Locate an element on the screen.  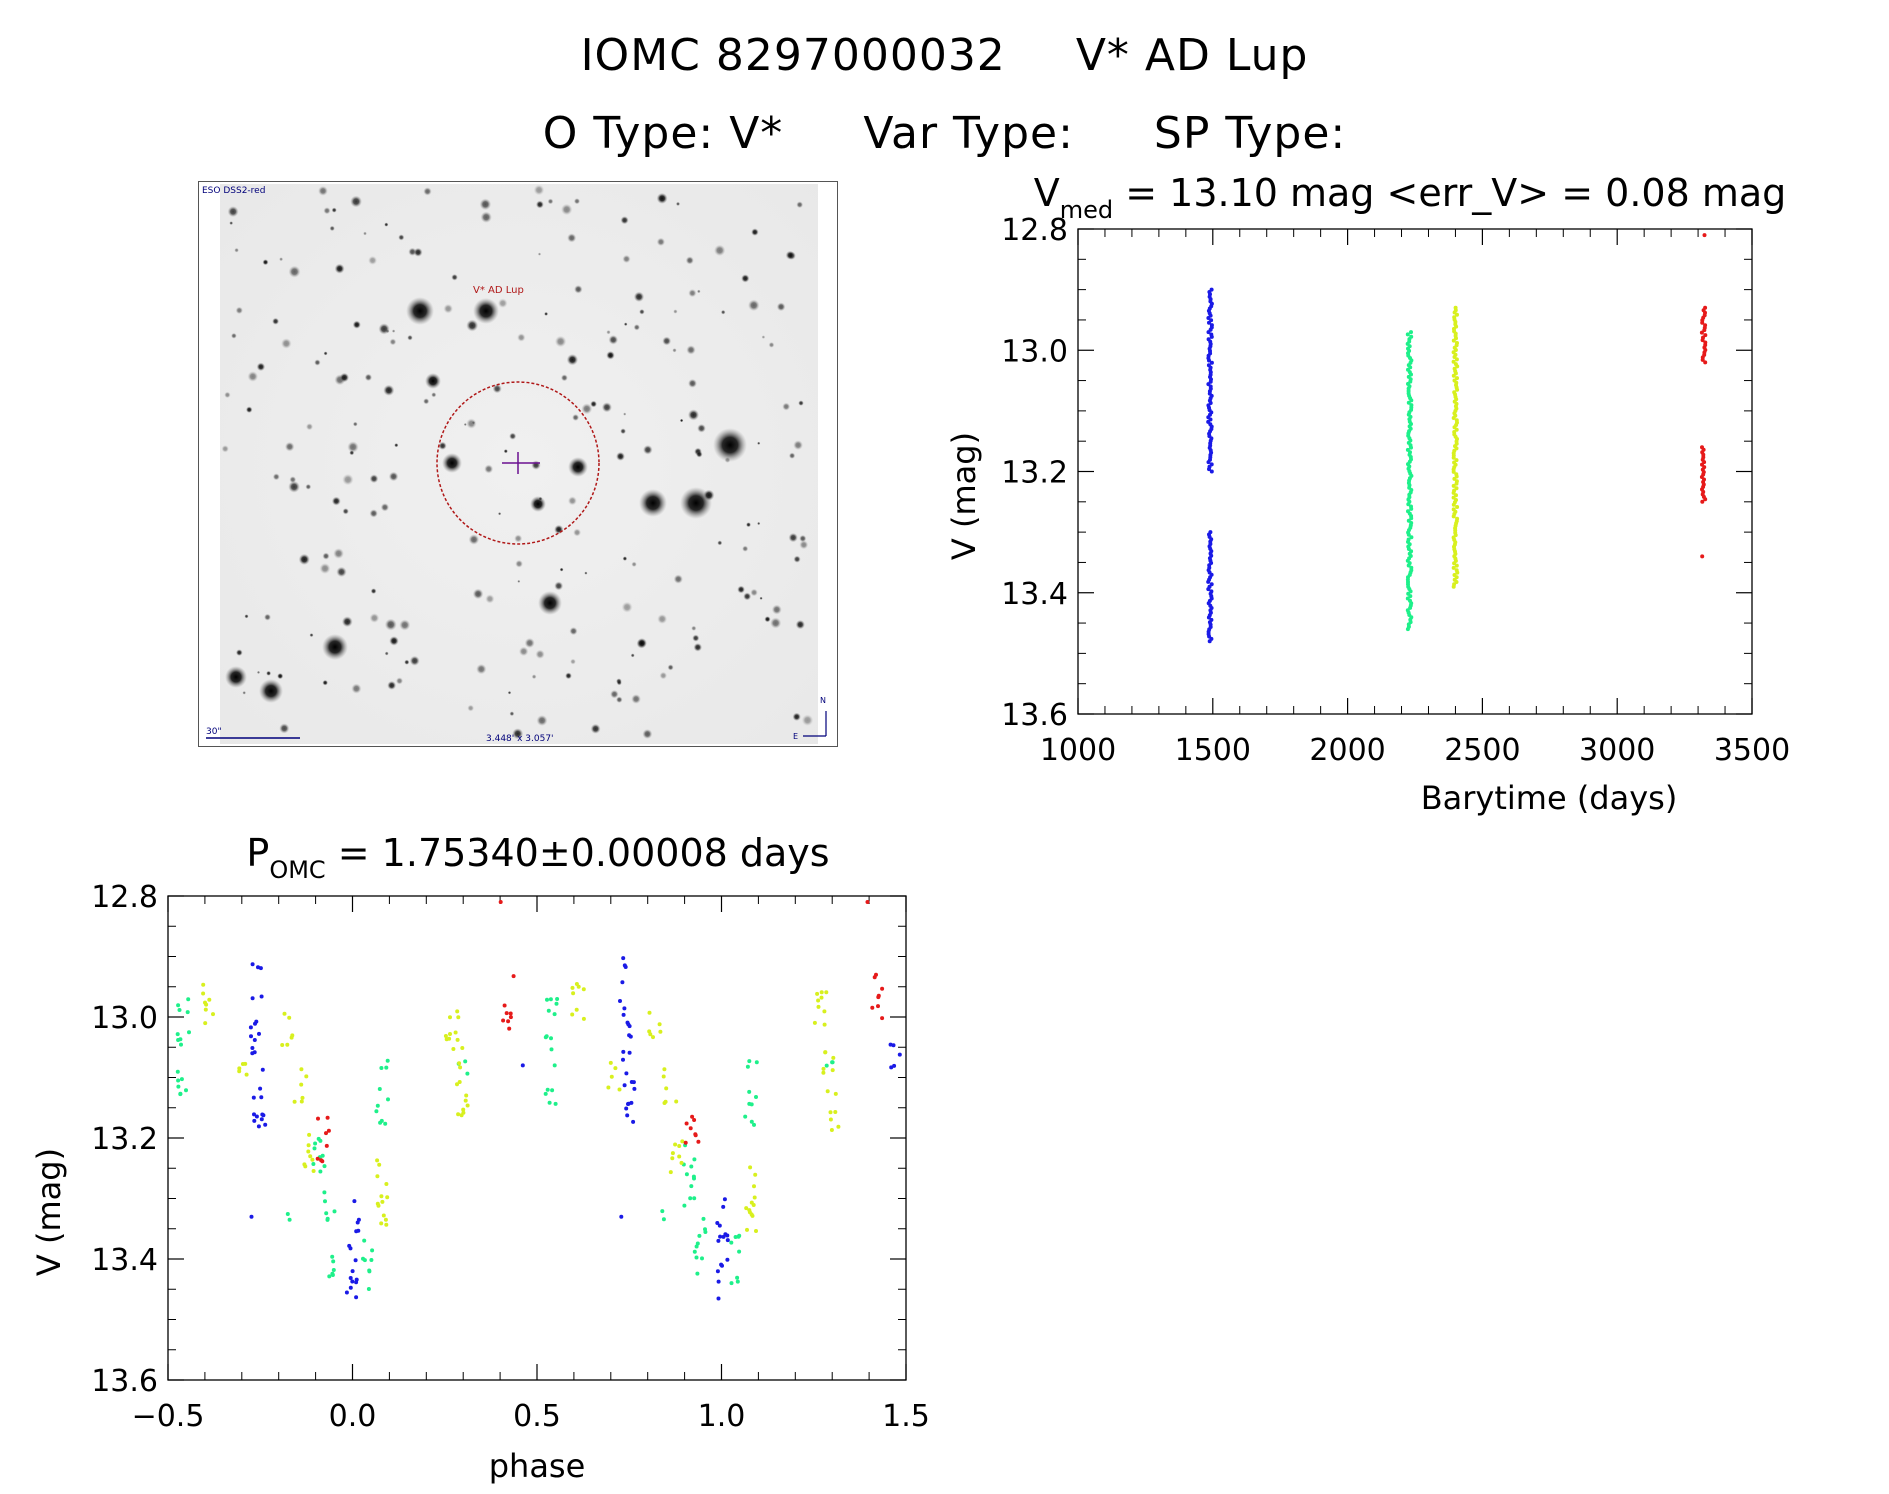
y-tick-label: 13.2 is located at coordinates (1034, 473).